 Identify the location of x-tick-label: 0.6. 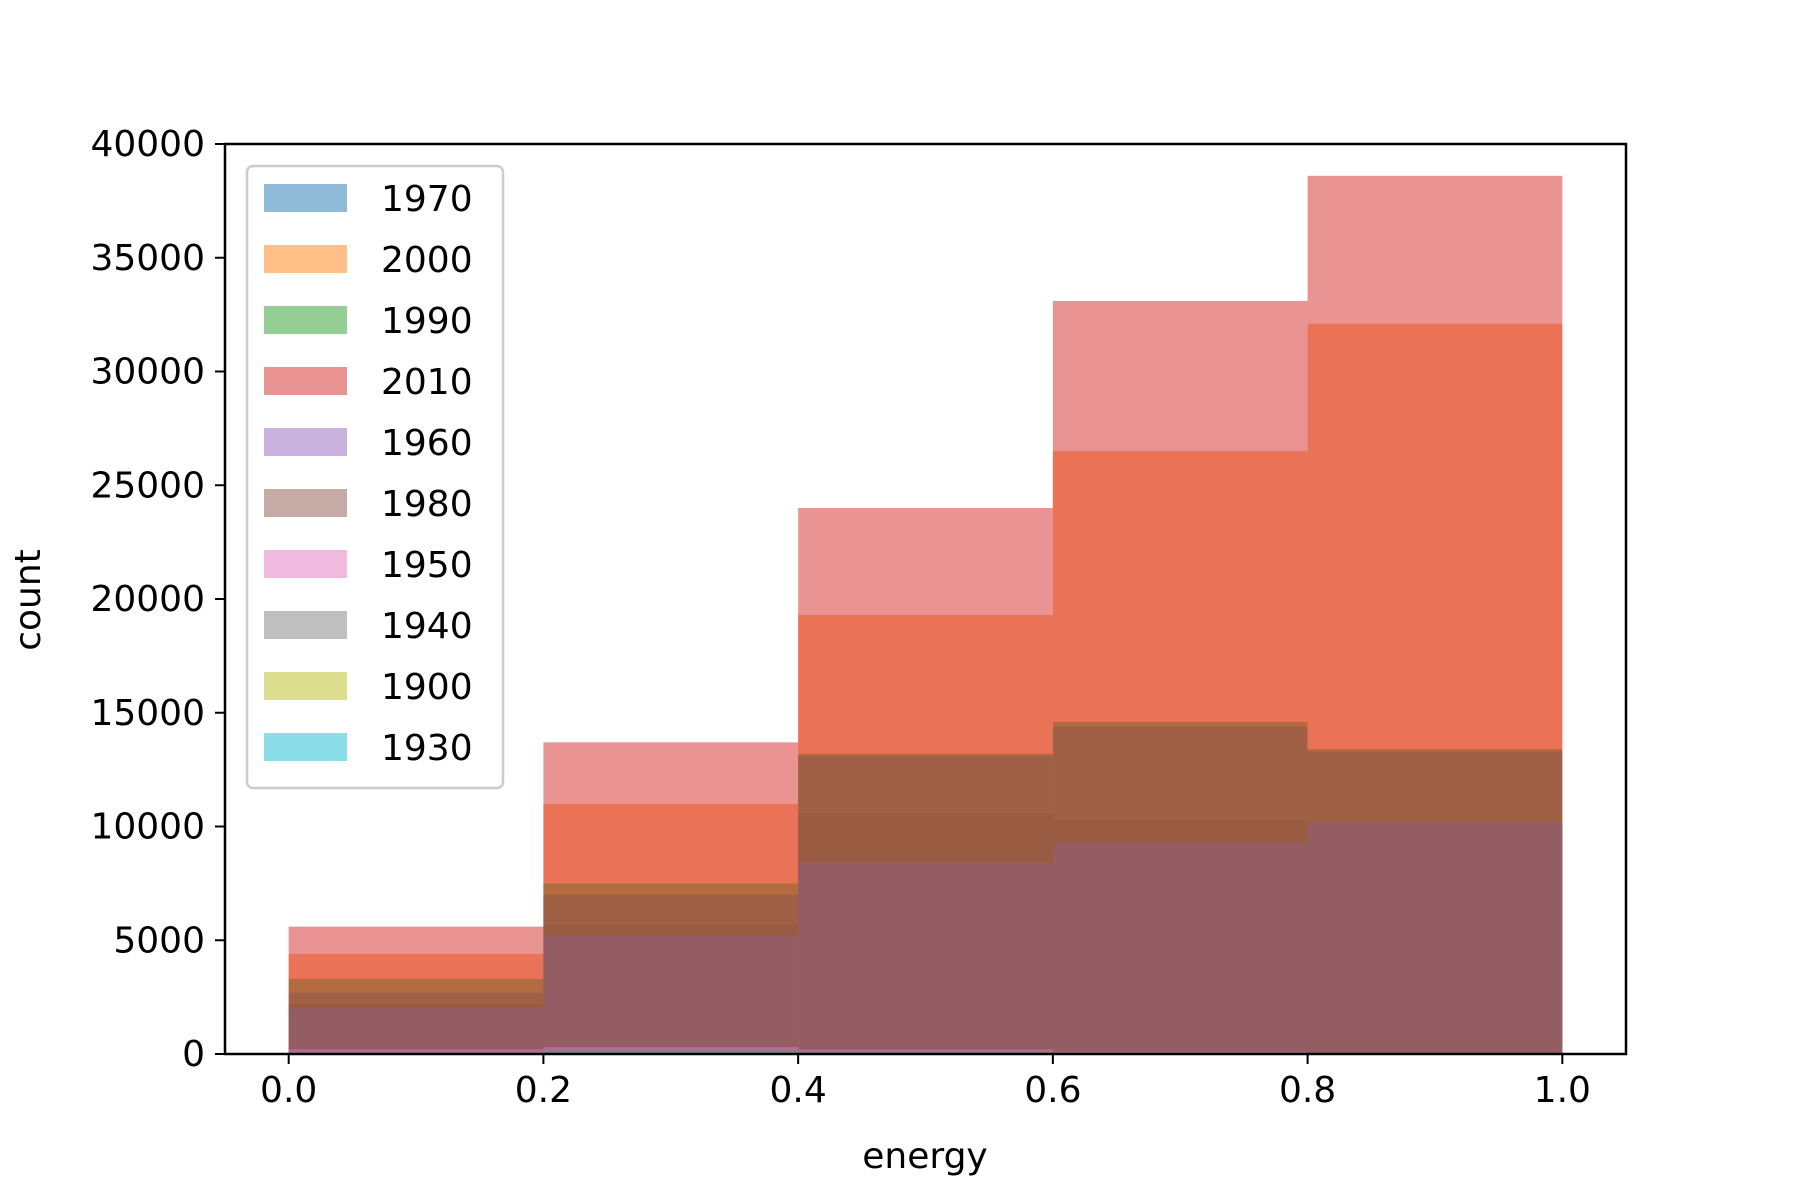
(1052, 1090).